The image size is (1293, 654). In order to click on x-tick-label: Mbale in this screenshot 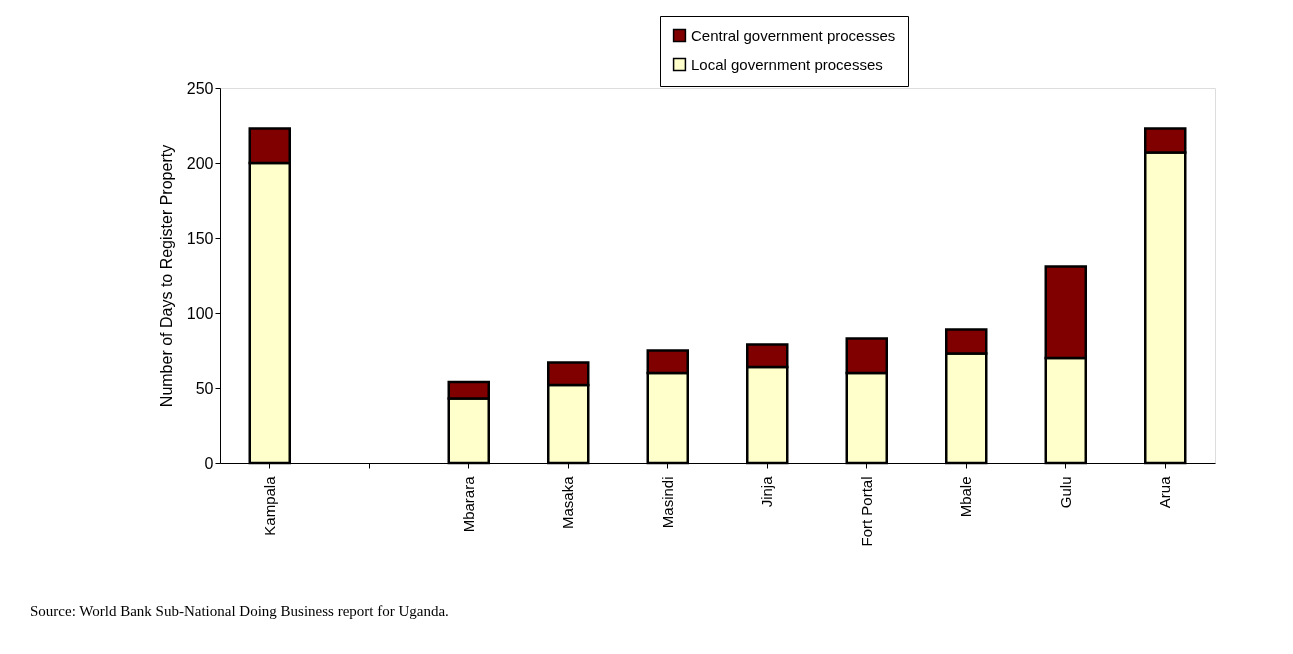, I will do `click(966, 497)`.